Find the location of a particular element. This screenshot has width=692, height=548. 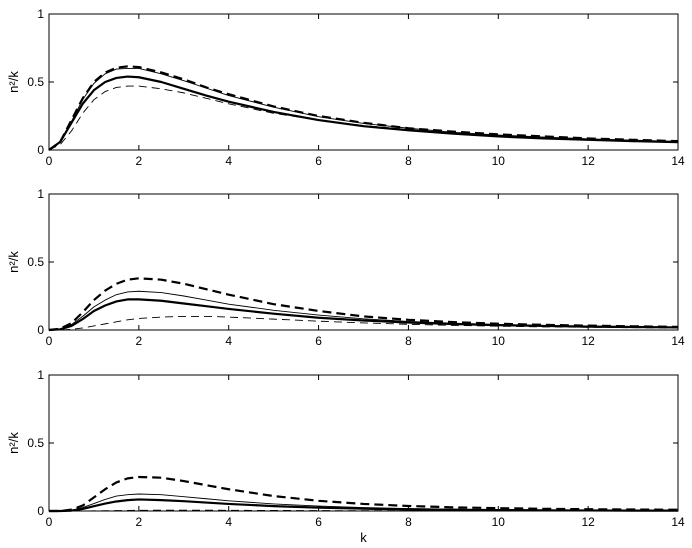

x-axis-label: k is located at coordinates (363, 537).